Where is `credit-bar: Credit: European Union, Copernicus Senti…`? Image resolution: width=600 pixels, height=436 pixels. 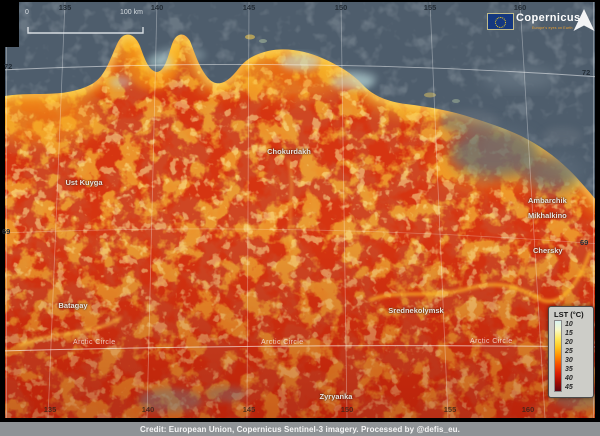
credit-bar: Credit: European Union, Copernicus Senti… is located at coordinates (300, 429).